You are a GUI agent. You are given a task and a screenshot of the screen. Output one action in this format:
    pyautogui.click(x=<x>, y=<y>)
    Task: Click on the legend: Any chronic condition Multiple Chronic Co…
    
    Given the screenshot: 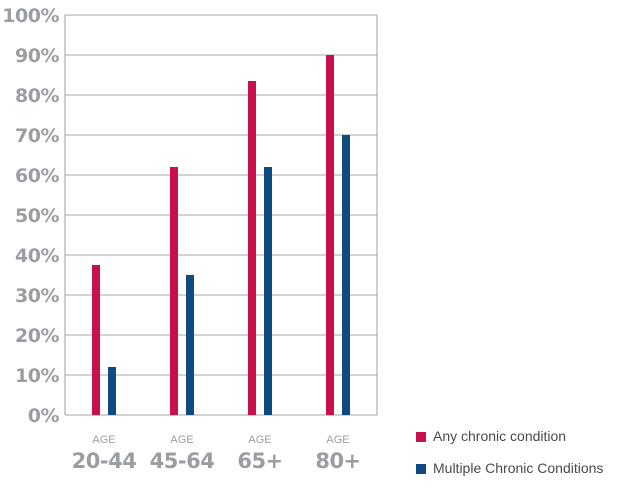 What is the action you would take?
    pyautogui.click(x=509, y=452)
    